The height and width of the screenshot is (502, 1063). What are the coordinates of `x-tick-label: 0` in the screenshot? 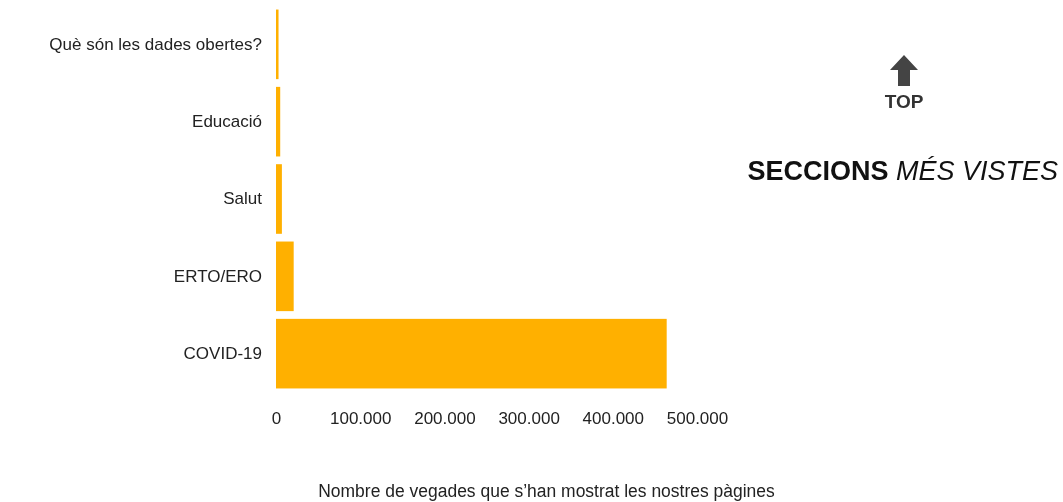 It's located at (276, 419).